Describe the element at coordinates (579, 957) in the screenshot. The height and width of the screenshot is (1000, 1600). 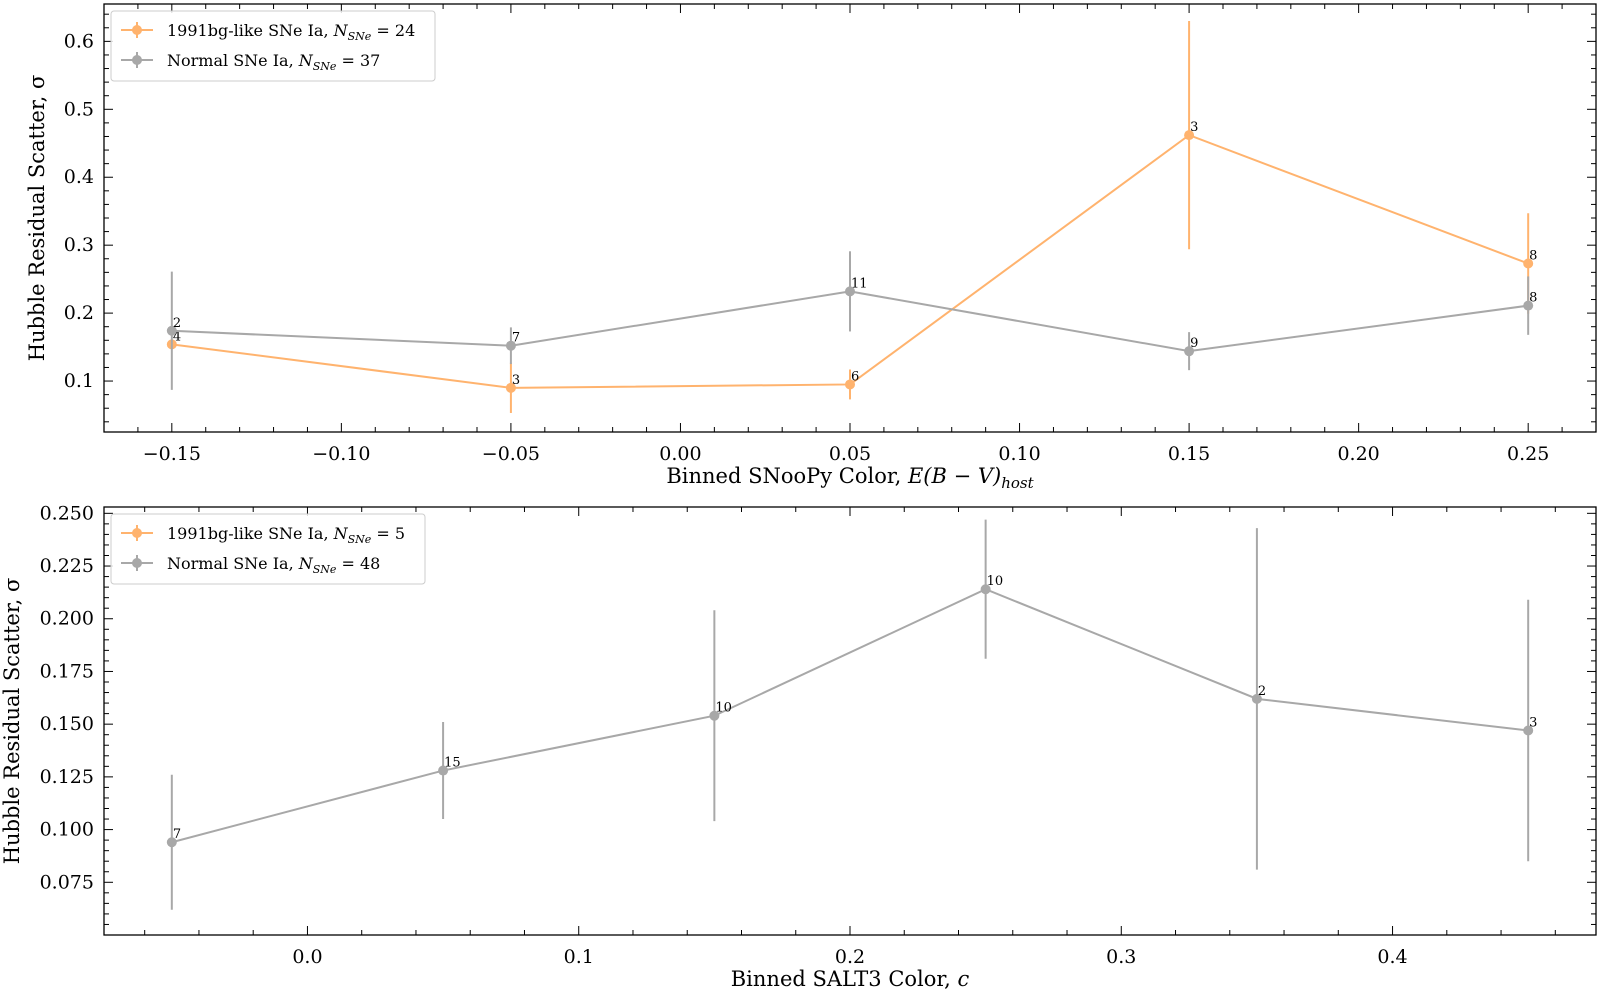
I see `x-tick-label: 0.1` at that location.